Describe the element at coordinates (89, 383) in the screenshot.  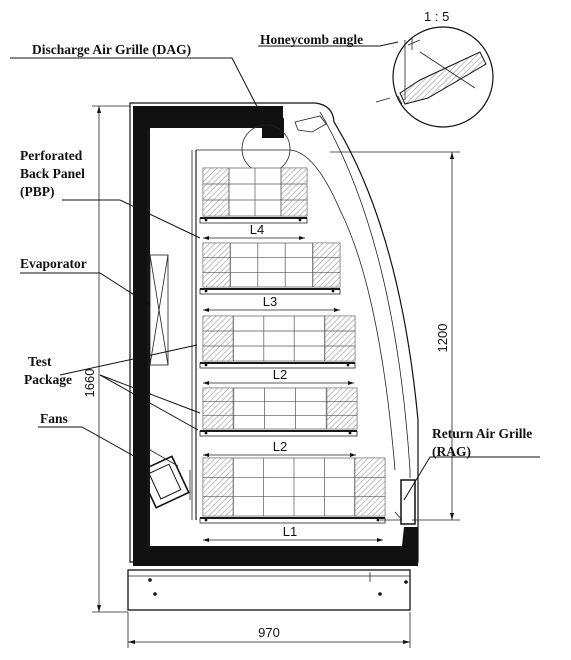
I see `dimension-1660: 1660` at that location.